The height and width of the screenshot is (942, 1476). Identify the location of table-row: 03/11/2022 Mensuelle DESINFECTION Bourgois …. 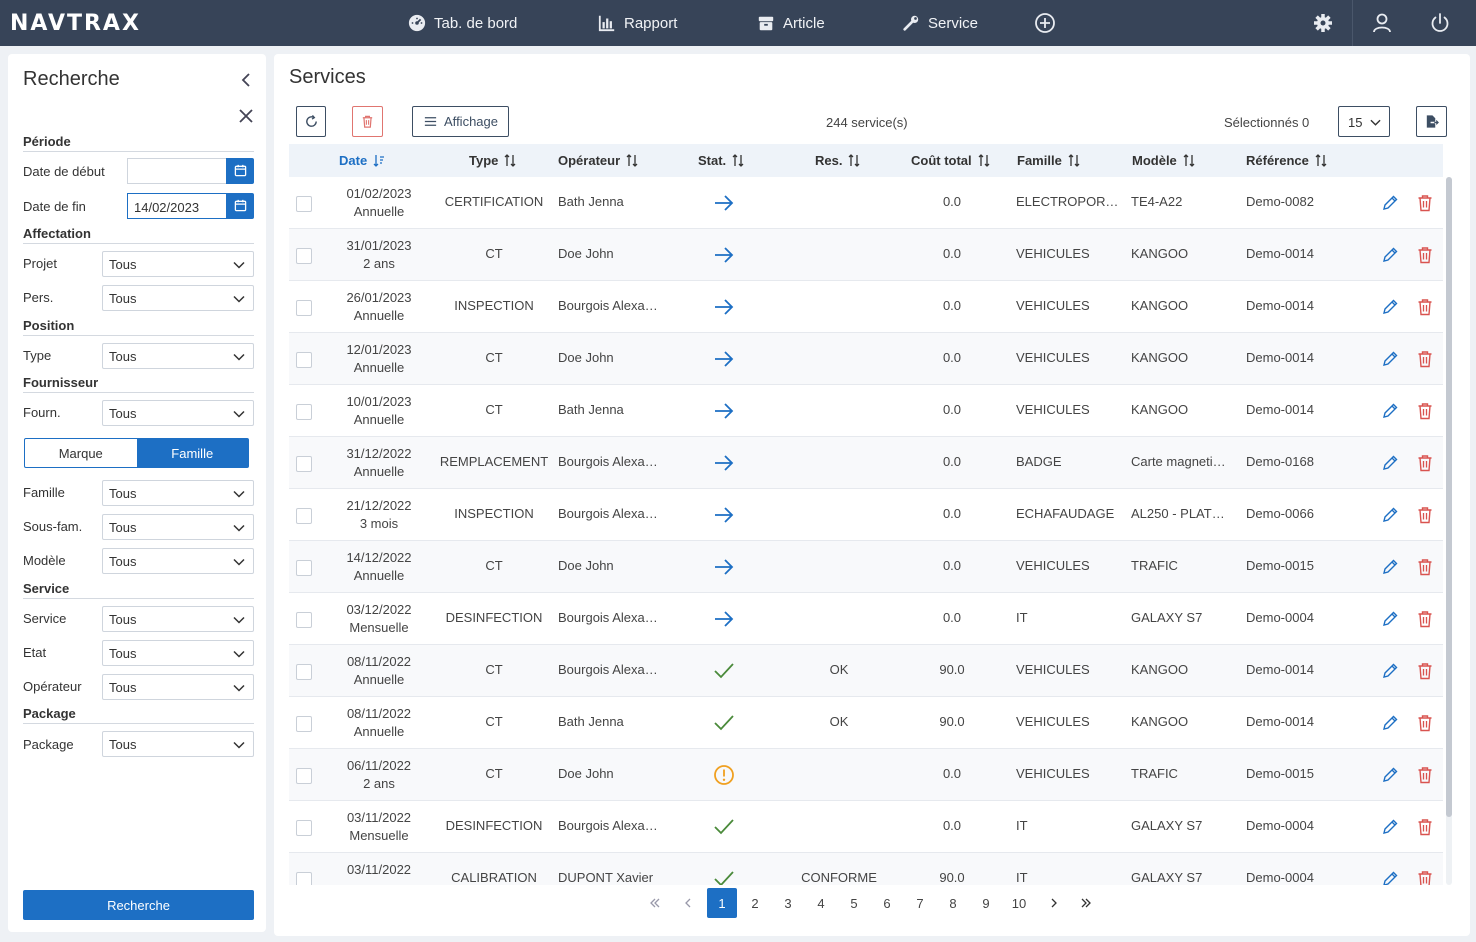
(866, 827).